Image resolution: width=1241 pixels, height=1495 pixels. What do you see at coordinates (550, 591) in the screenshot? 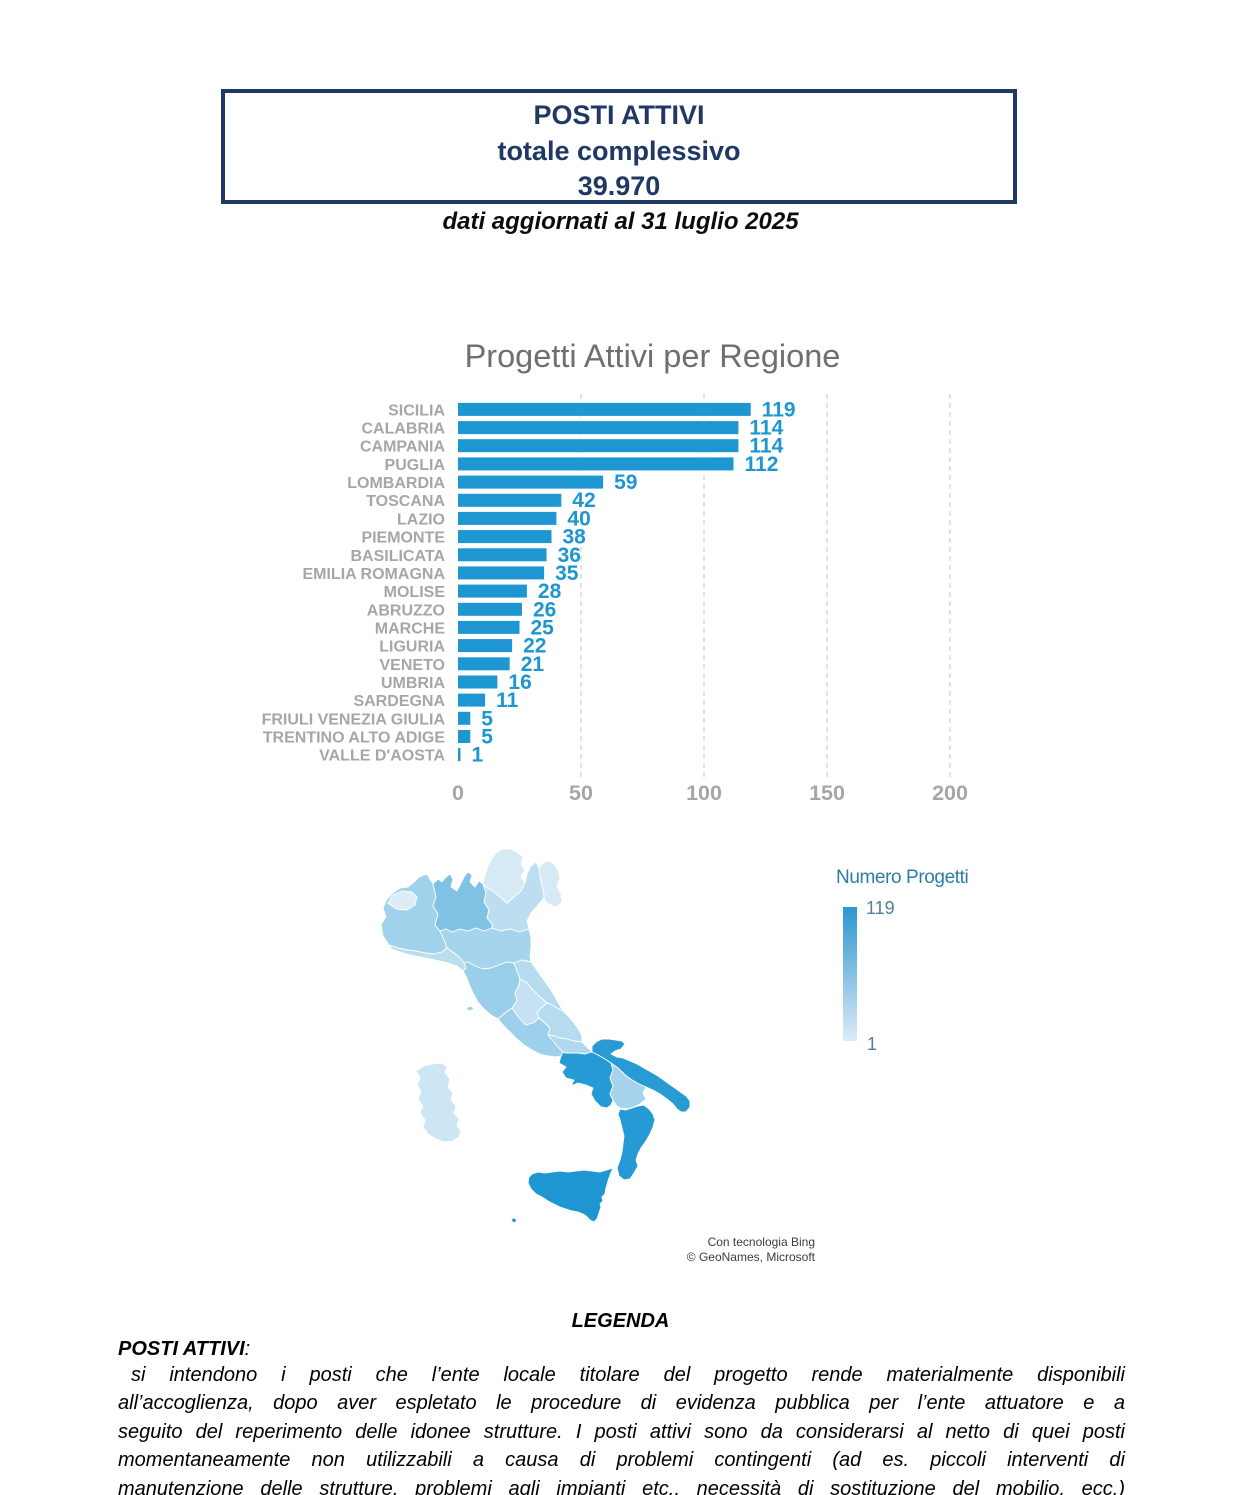
I see `svg-text: 28` at bounding box center [550, 591].